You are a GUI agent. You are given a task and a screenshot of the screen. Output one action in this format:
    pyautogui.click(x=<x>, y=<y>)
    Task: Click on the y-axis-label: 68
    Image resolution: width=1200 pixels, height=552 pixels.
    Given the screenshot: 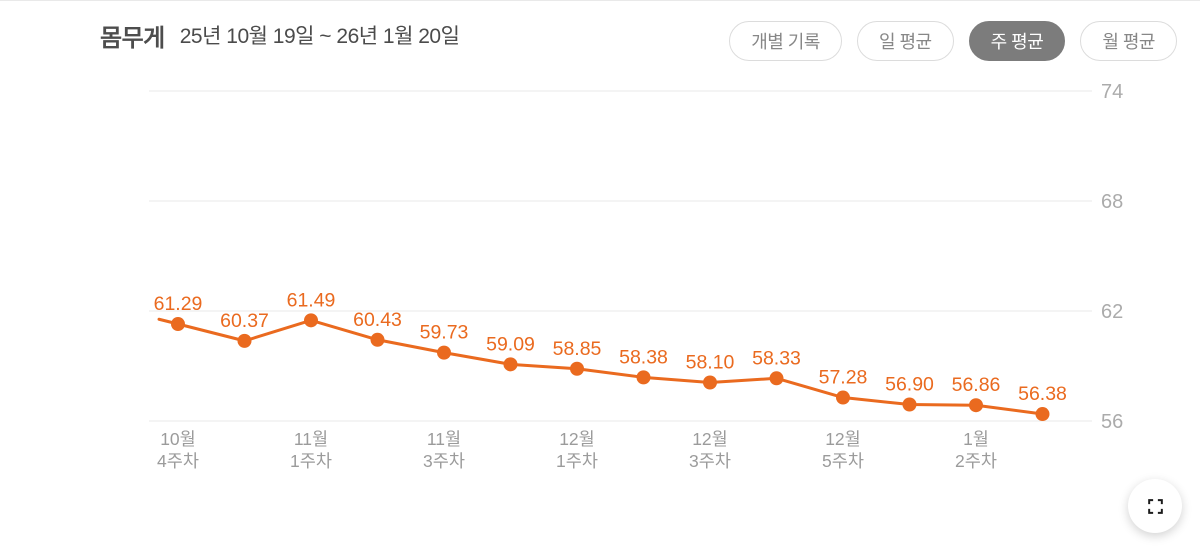 What is the action you would take?
    pyautogui.click(x=1112, y=202)
    